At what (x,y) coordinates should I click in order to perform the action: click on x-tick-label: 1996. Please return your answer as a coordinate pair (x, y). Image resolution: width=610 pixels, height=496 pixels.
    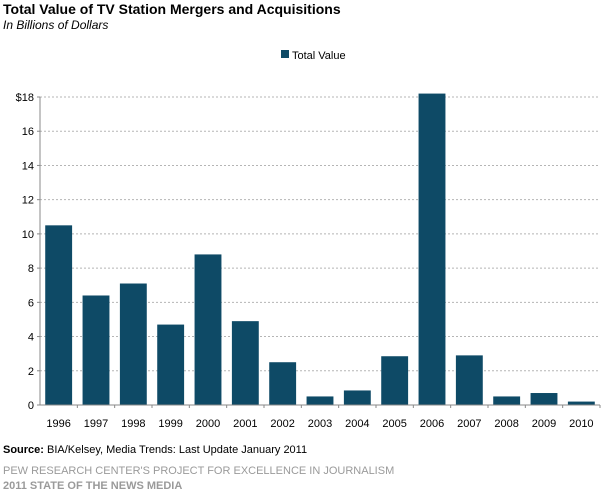
    Looking at the image, I should click on (58, 424).